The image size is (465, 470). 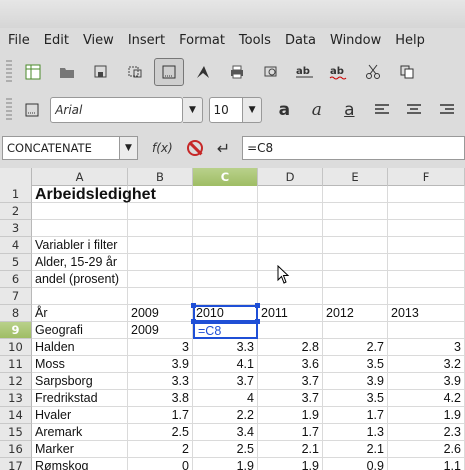 What do you see at coordinates (16, 330) in the screenshot?
I see `row-header-9: 9` at bounding box center [16, 330].